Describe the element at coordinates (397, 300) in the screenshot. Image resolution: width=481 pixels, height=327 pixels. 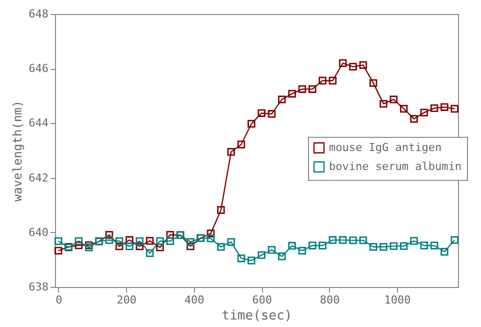
I see `x-tick-label: 1000` at that location.